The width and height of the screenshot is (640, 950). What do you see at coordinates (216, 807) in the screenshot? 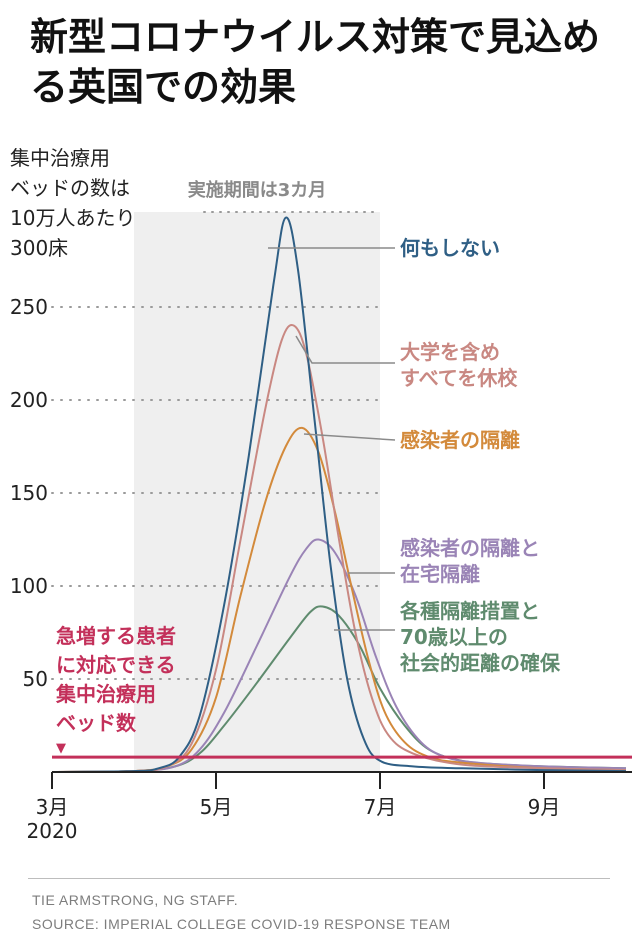
I see `x-tick-label: 5月` at bounding box center [216, 807].